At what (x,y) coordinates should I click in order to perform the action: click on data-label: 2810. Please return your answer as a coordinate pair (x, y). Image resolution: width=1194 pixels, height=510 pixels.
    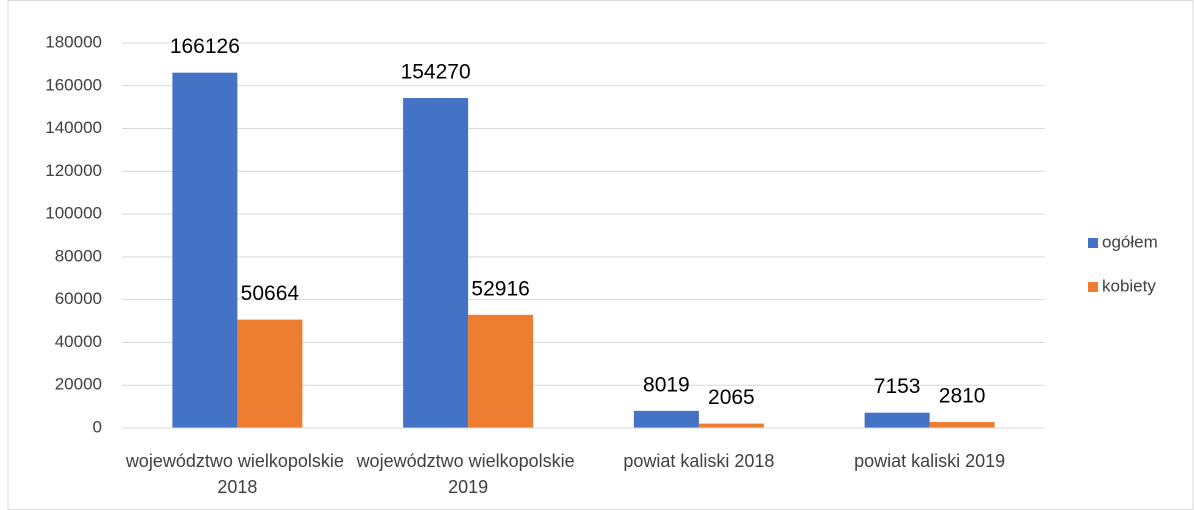
    Looking at the image, I should click on (962, 396).